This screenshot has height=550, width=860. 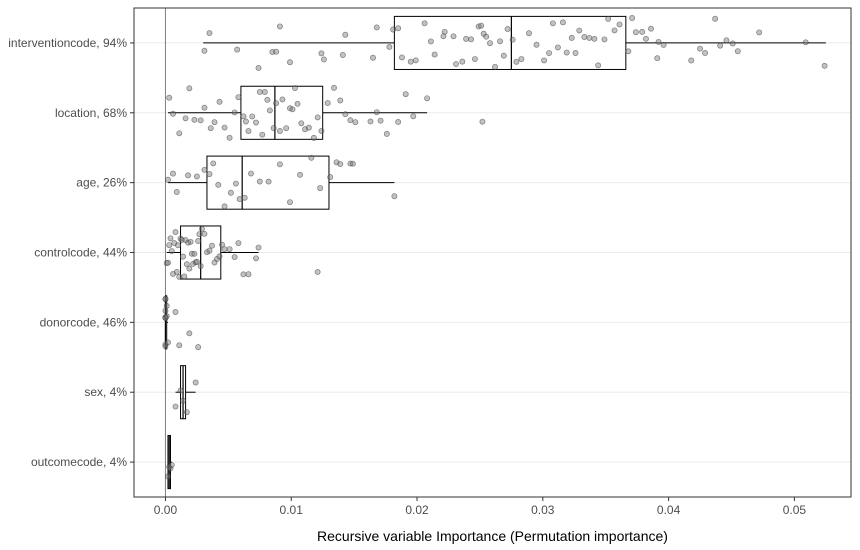 I want to click on y-tick-label: controlcode, 44%, so click(x=80, y=253).